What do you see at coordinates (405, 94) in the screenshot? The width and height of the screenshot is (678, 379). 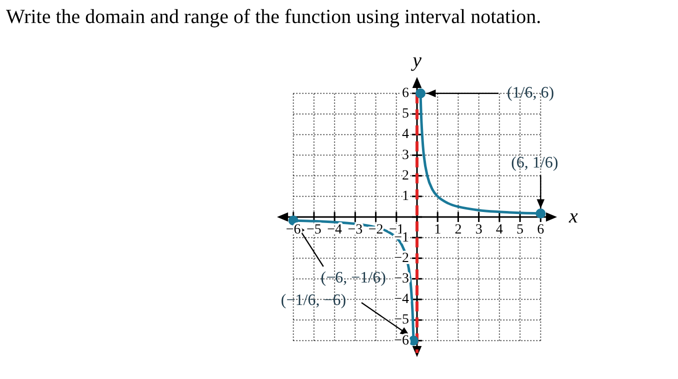 I see `y-tick-label: 6` at bounding box center [405, 94].